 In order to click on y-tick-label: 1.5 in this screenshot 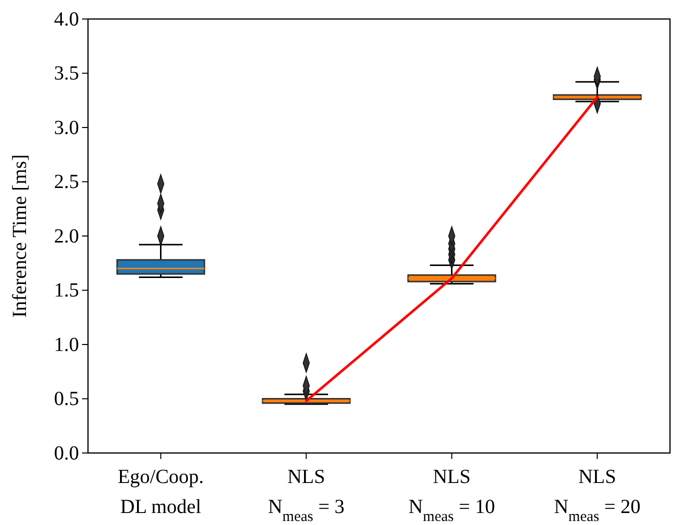, I will do `click(66, 291)`.